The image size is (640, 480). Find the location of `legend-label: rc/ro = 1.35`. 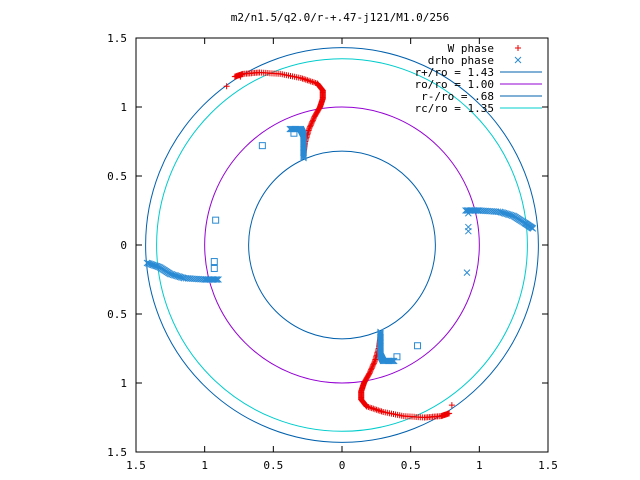

legend-label: rc/ro = 1.35 is located at coordinates (454, 108).